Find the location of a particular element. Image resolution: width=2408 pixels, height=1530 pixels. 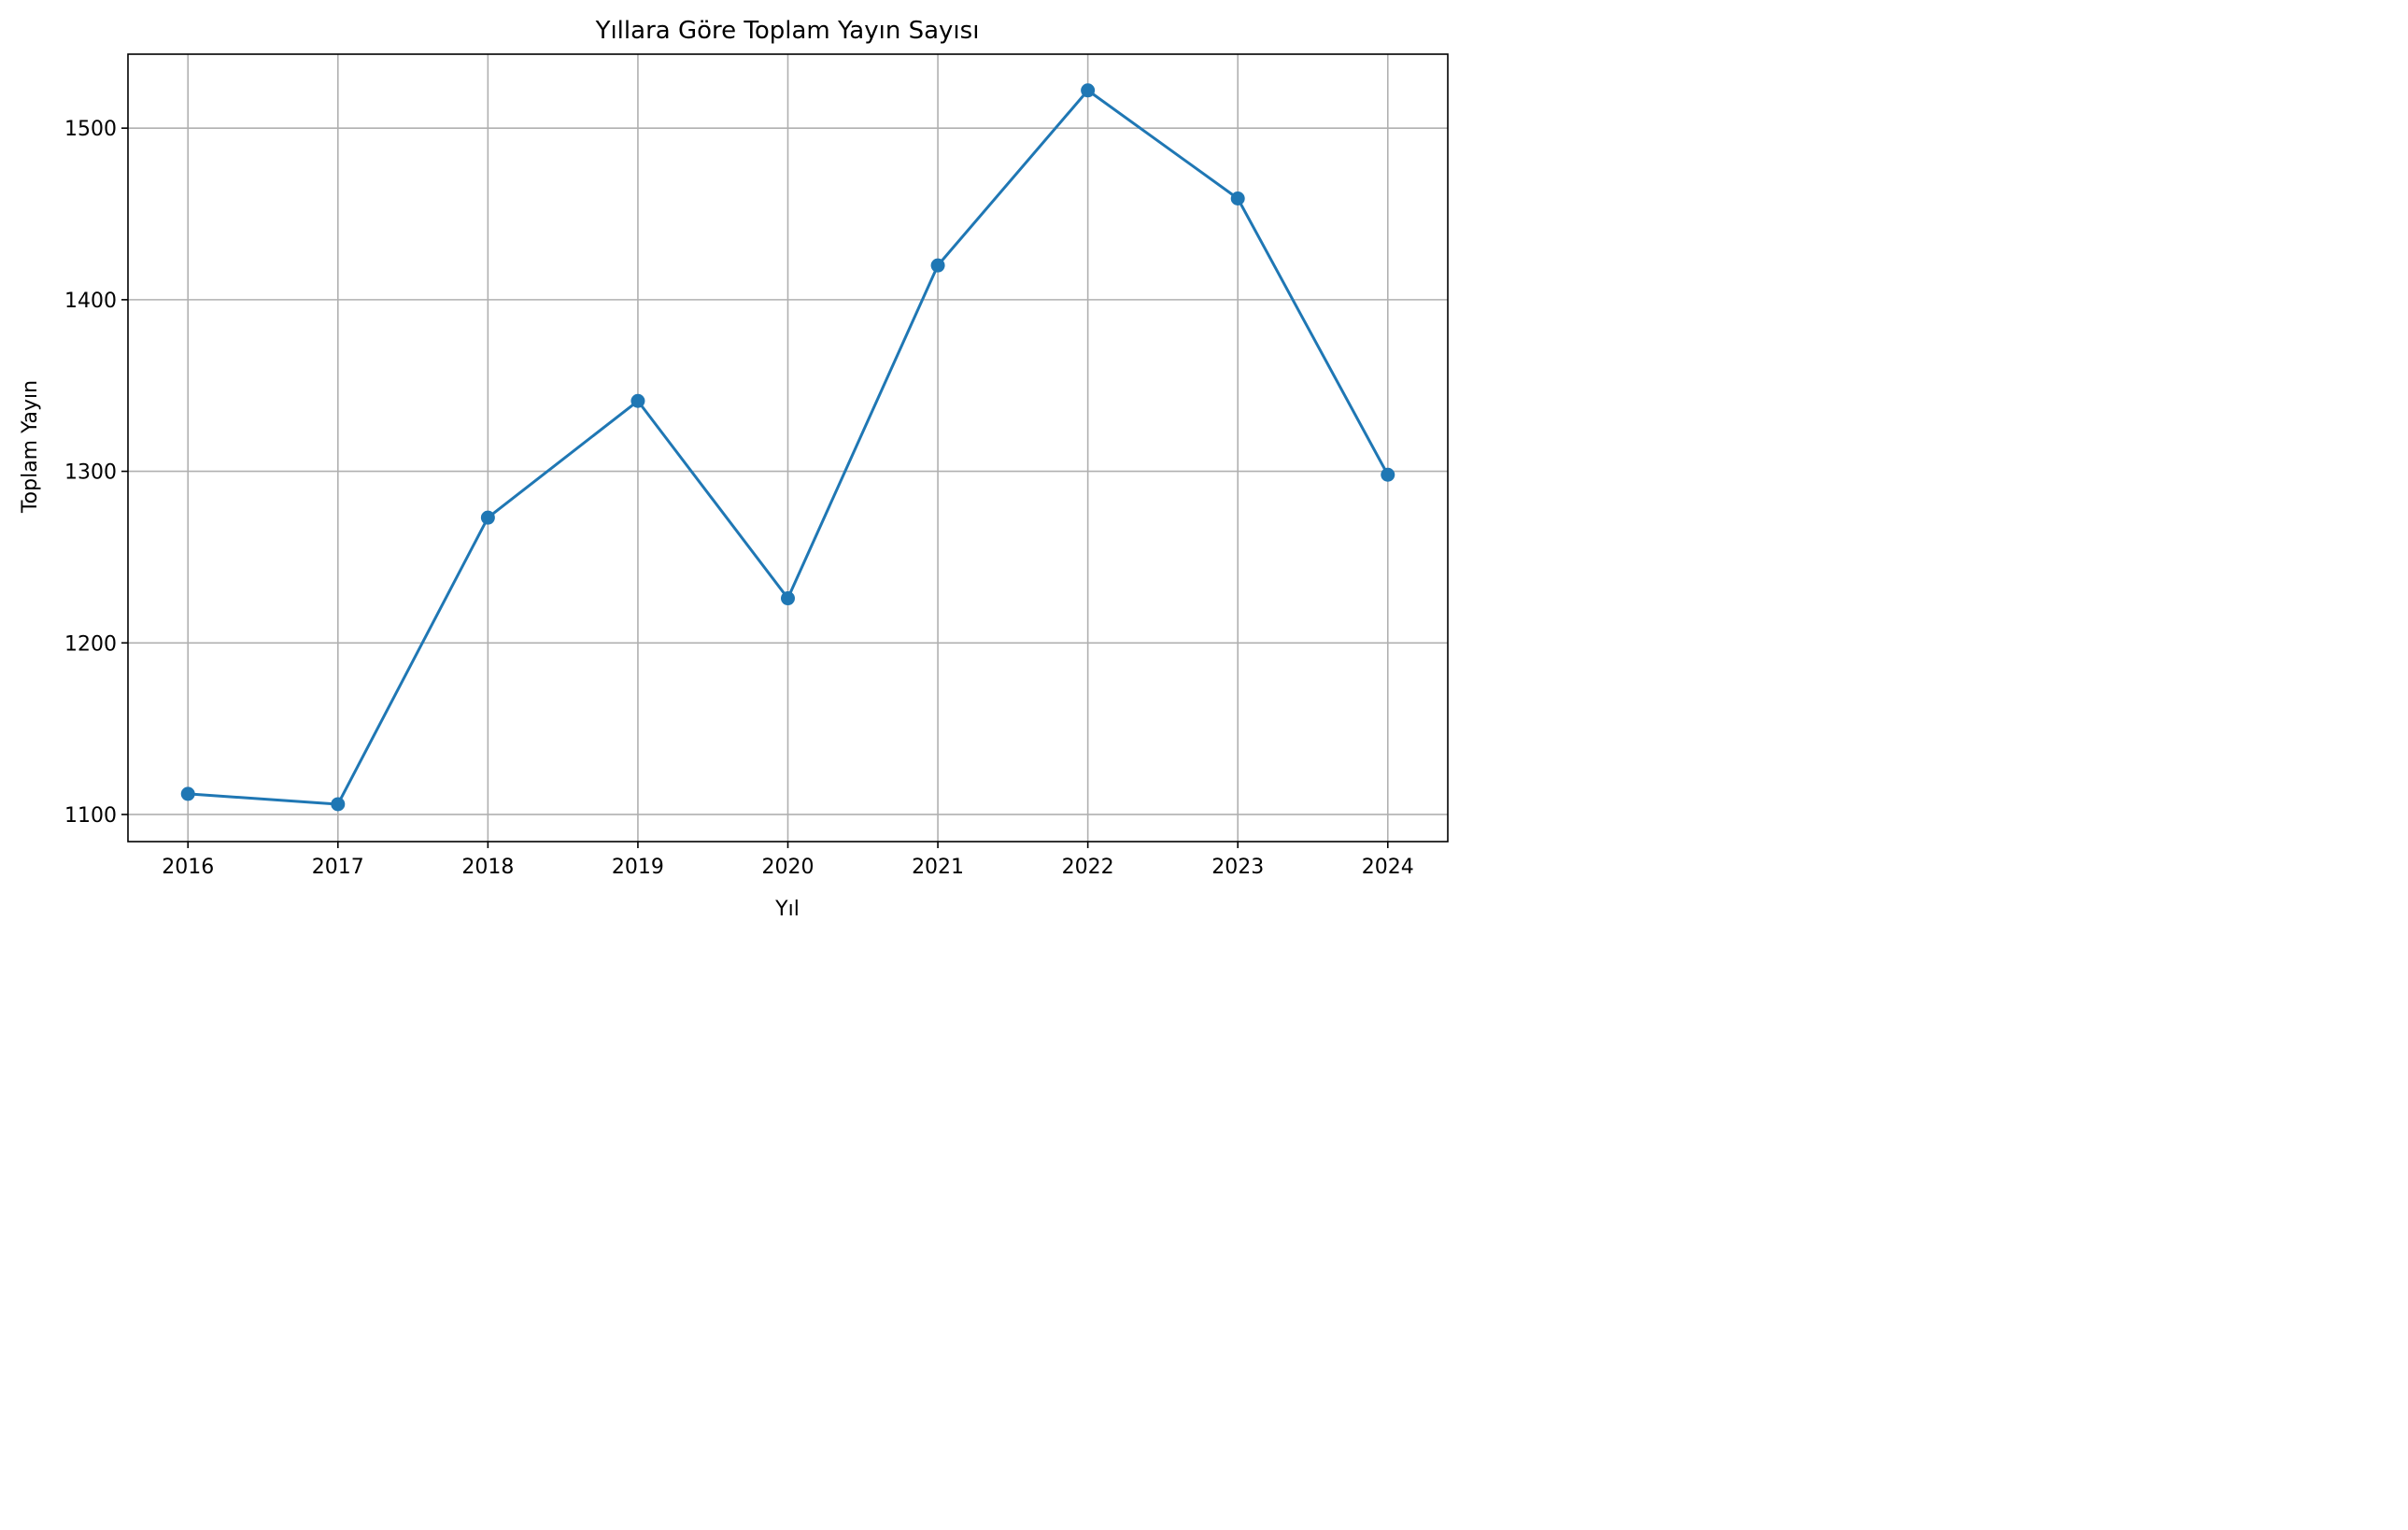

y-tick-label: 1400 is located at coordinates (90, 301).